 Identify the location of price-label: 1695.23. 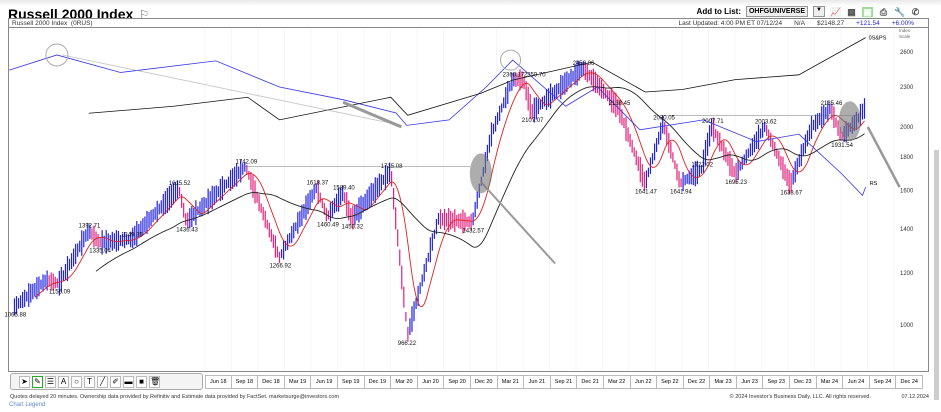
(736, 183).